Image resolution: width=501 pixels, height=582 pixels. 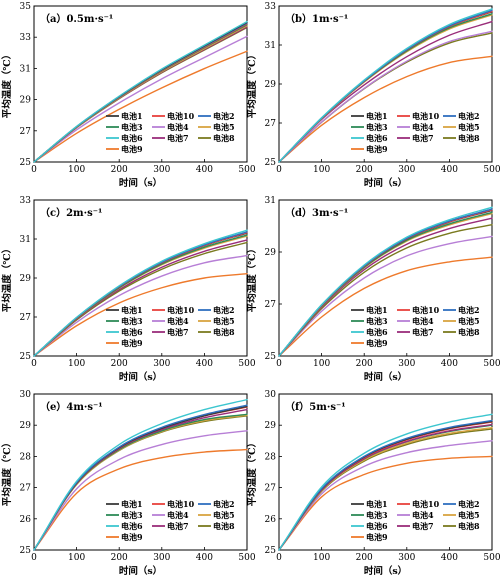 I want to click on panel-title: （e）4m·s⁻¹, so click(x=71, y=406).